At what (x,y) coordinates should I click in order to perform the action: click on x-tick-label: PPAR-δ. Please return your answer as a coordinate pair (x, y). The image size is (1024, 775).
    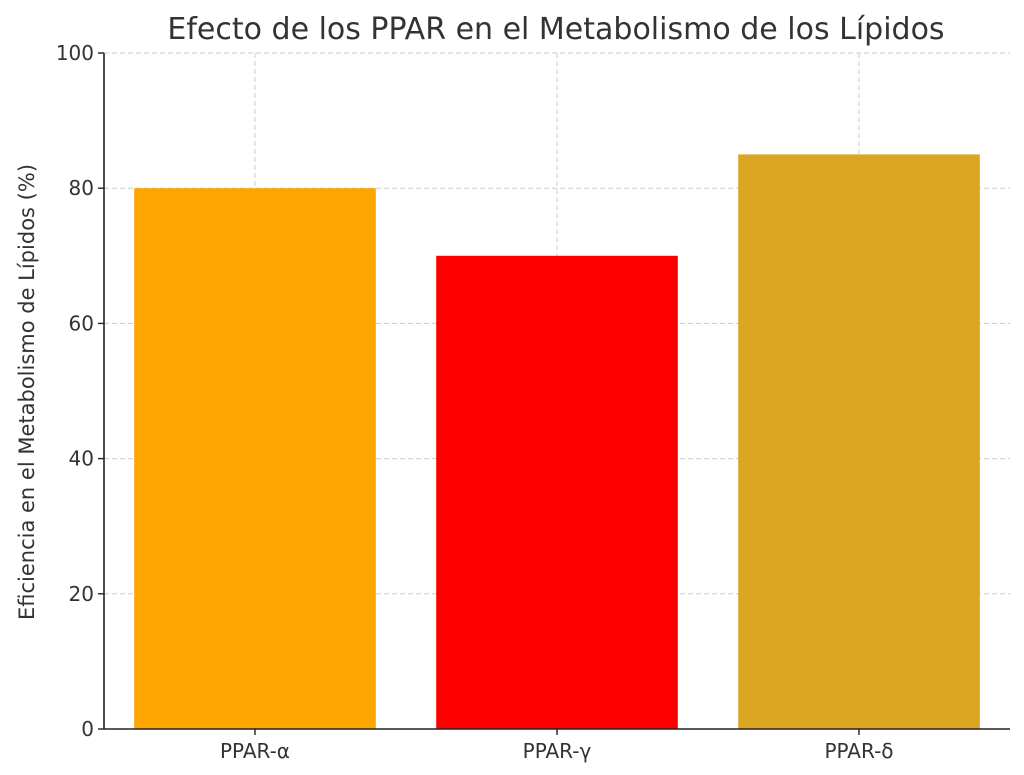
    Looking at the image, I should click on (858, 751).